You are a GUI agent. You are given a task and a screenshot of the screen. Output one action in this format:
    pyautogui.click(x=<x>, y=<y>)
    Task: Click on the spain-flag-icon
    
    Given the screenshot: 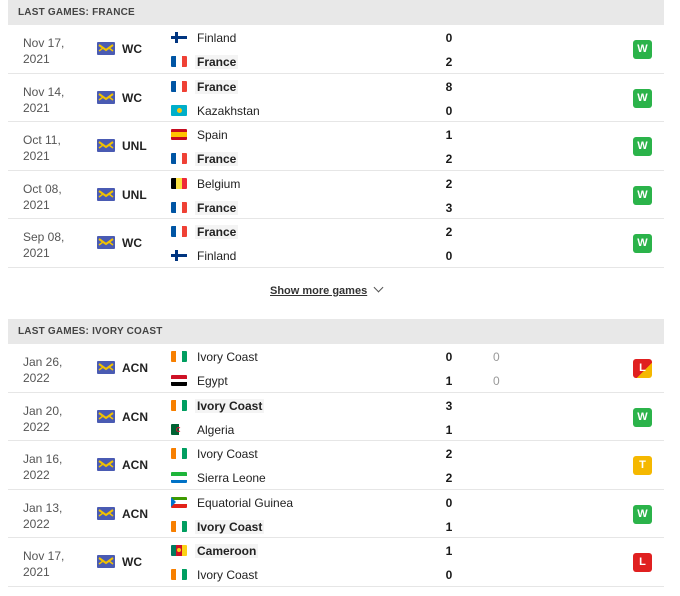 What is the action you would take?
    pyautogui.click(x=179, y=135)
    